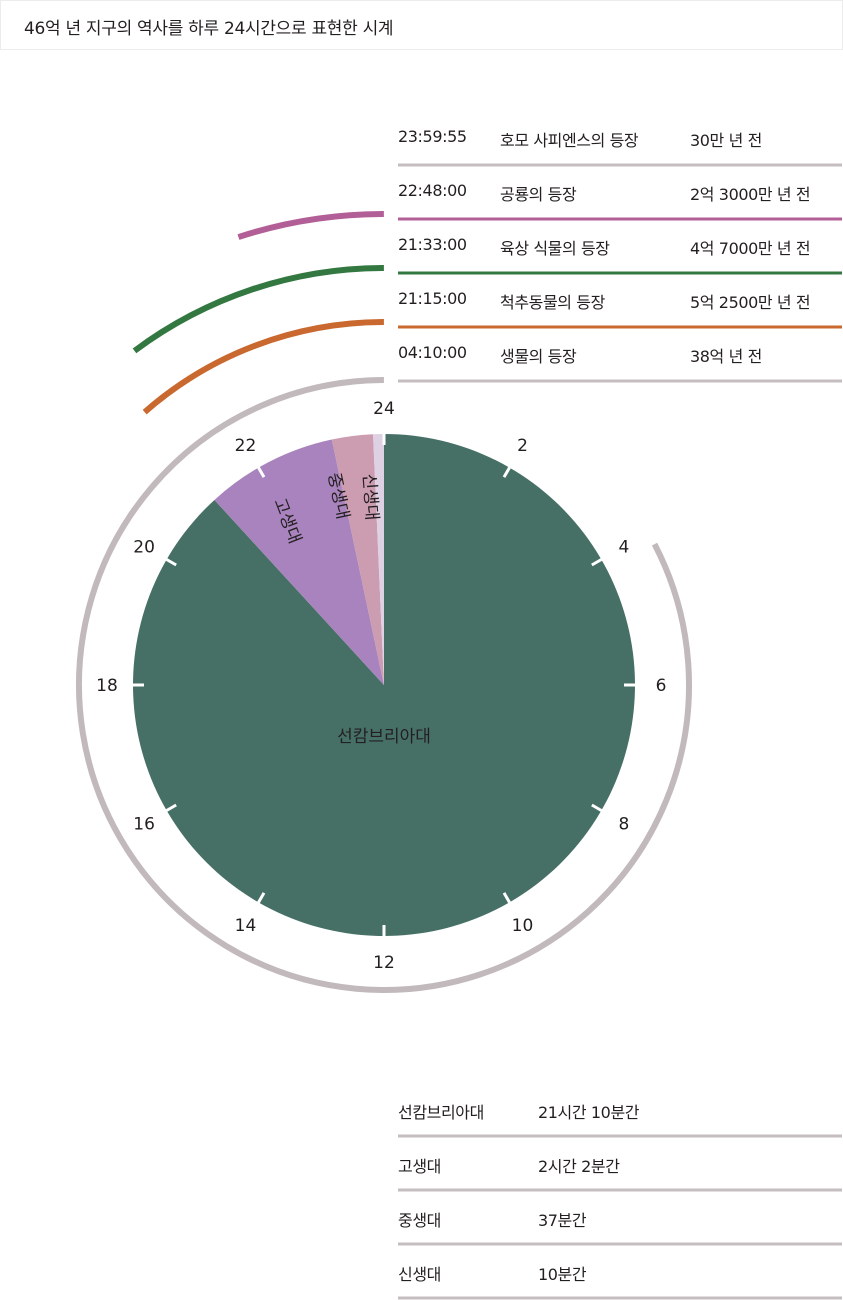 This screenshot has width=843, height=1300. I want to click on hour-tick-label: 8, so click(623, 825).